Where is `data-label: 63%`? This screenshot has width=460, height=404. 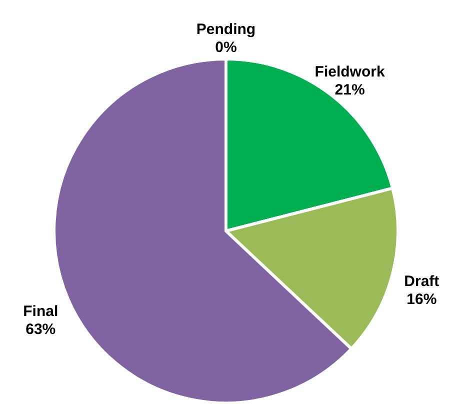 data-label: 63% is located at coordinates (41, 329).